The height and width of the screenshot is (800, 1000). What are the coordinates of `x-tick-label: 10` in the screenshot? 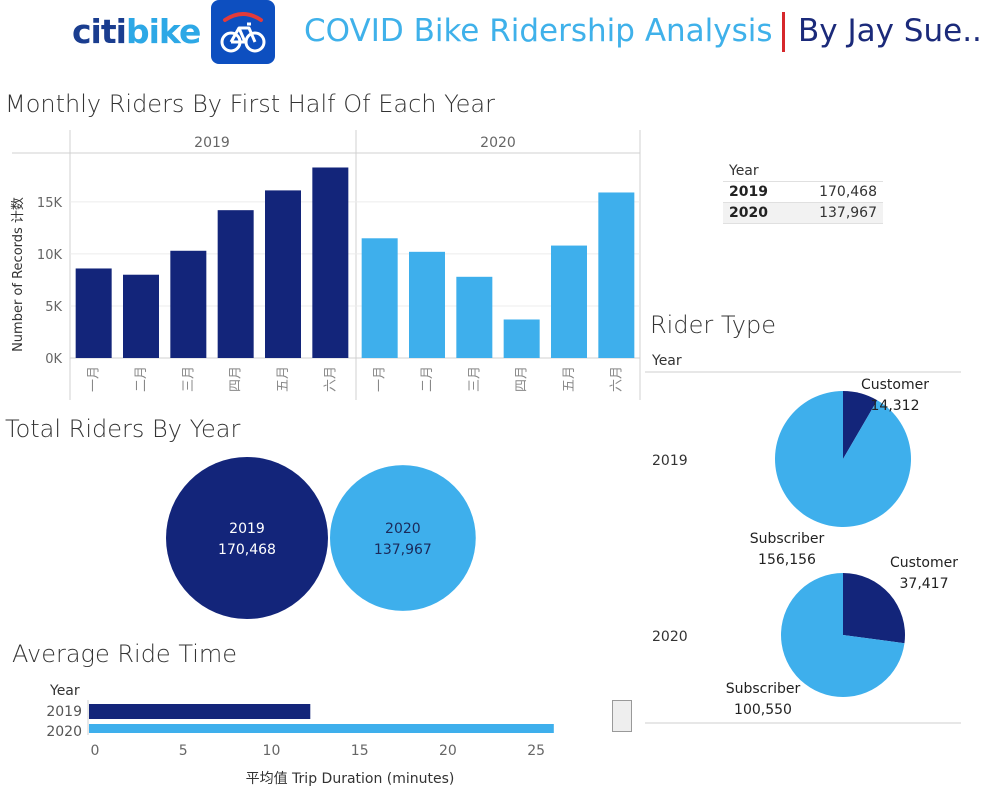 It's located at (272, 751).